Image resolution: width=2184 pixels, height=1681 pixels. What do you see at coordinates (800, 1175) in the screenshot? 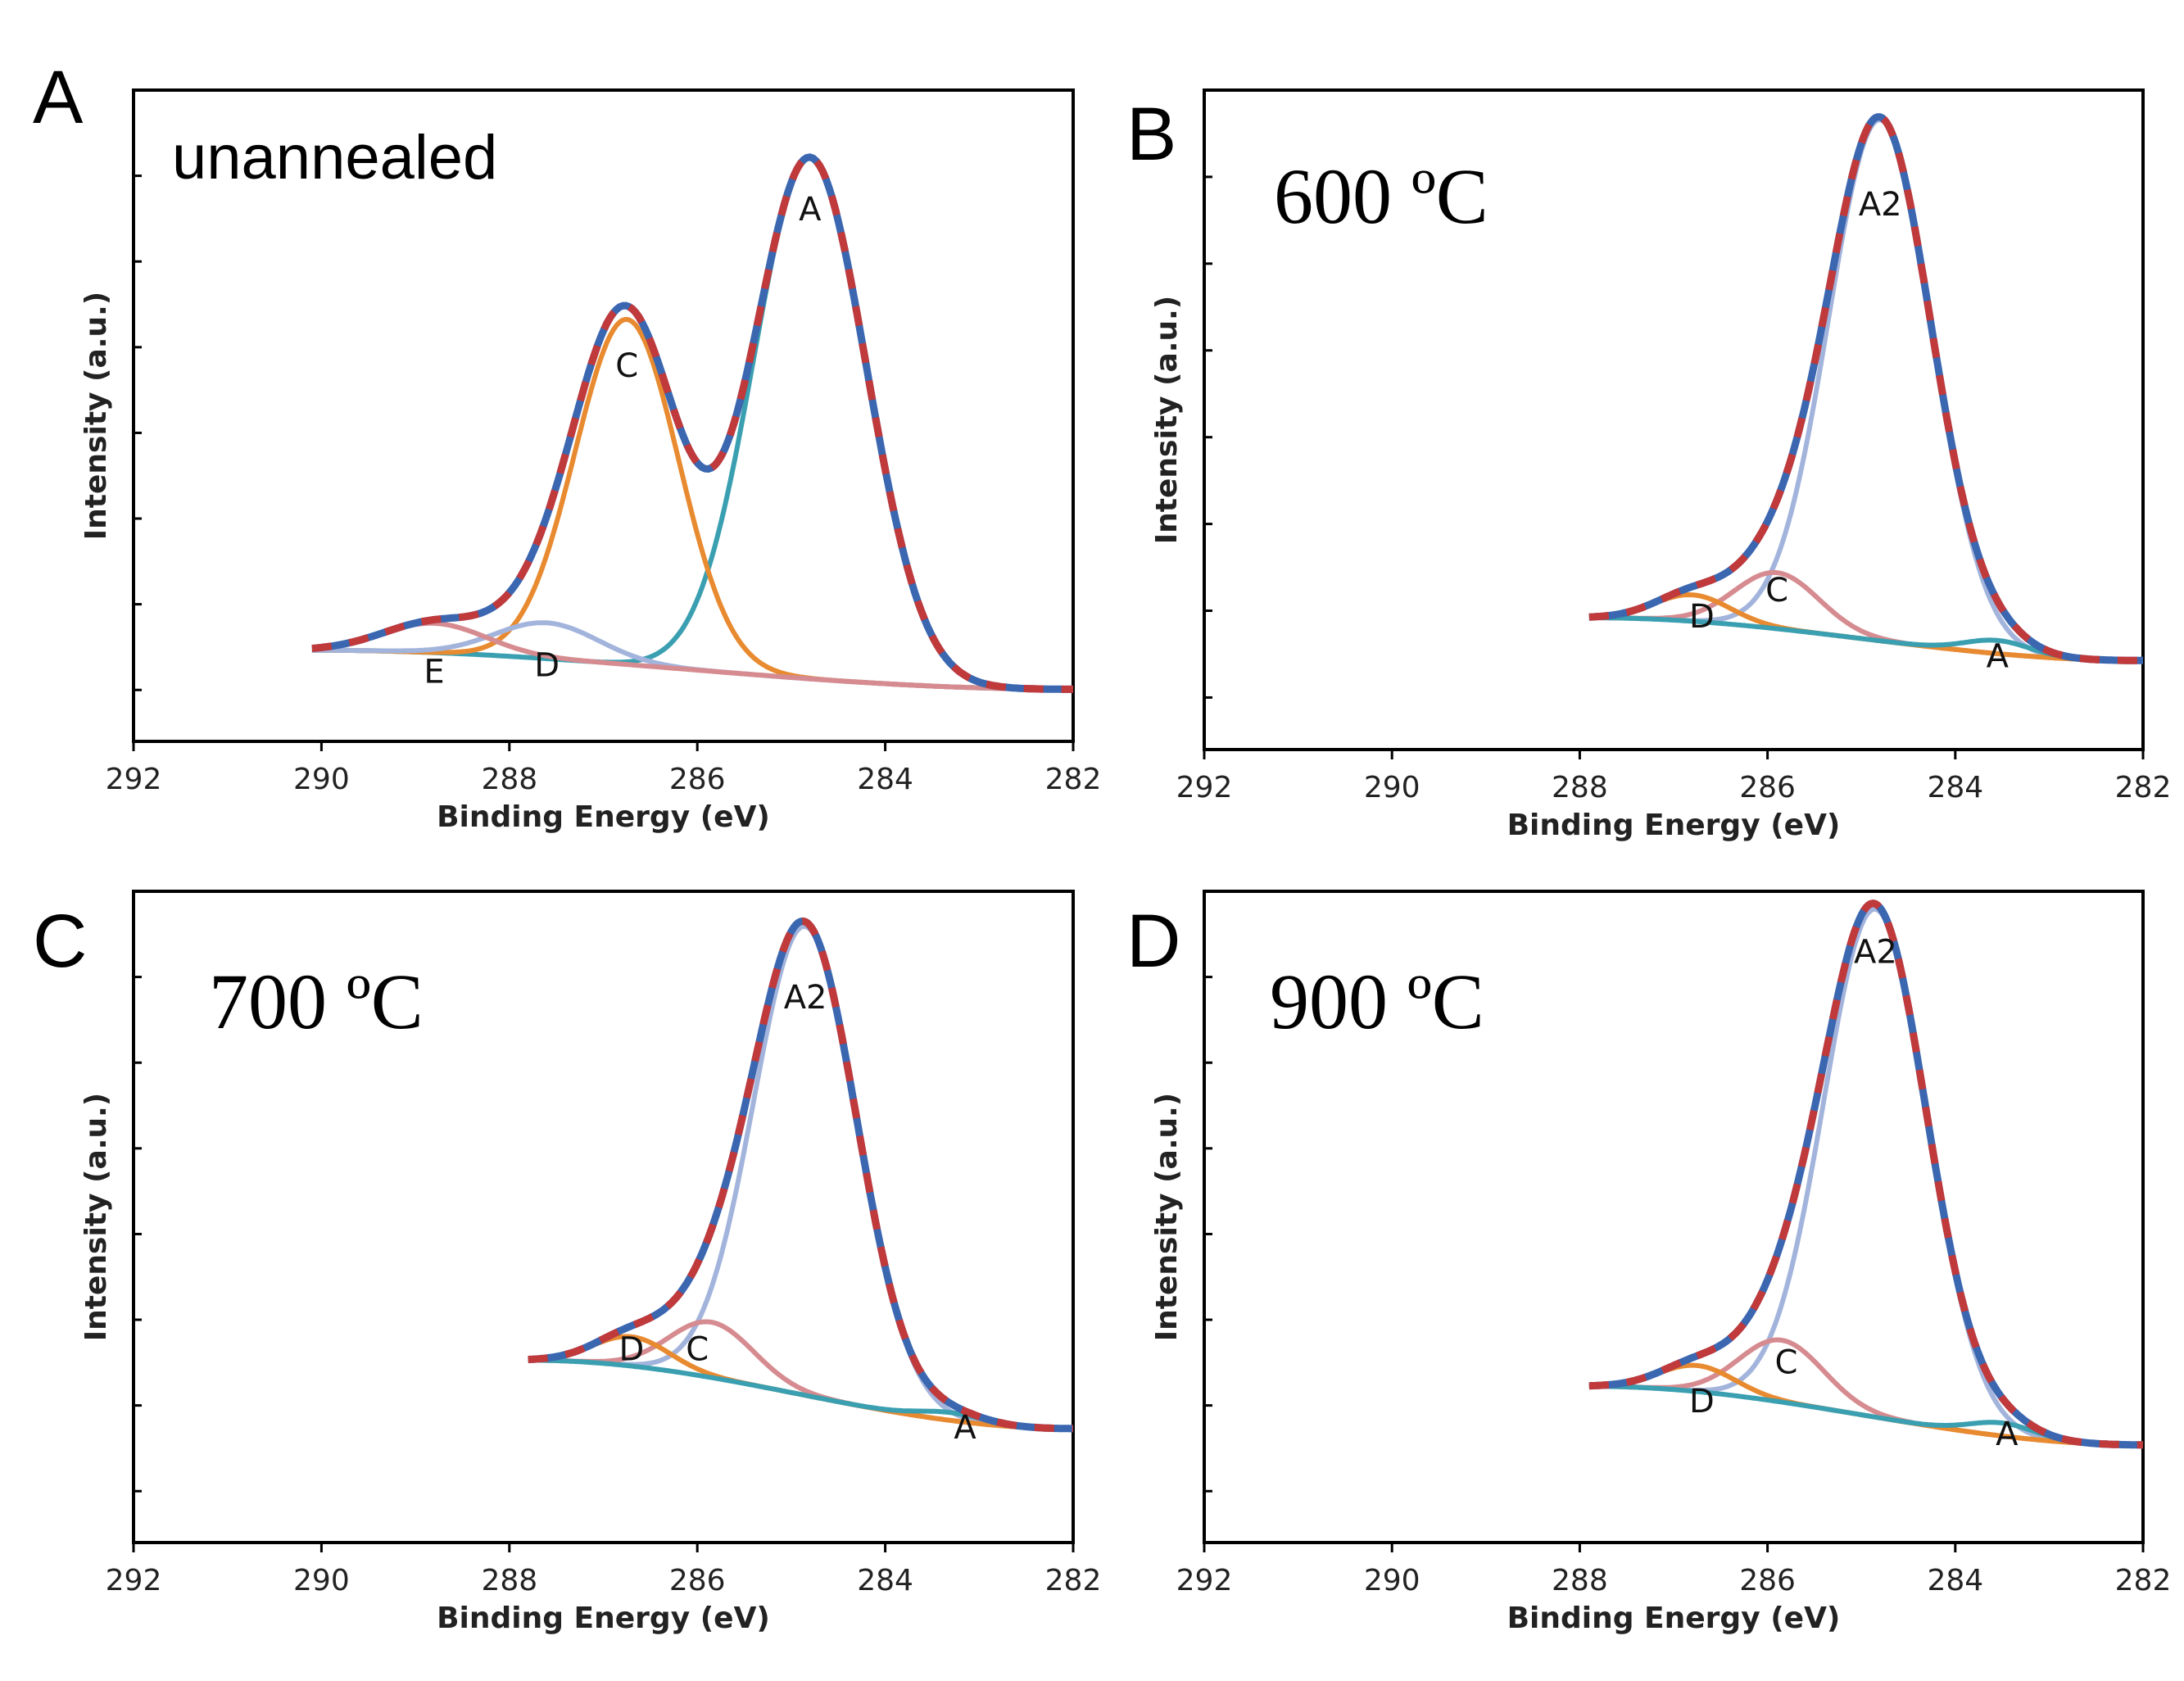
I see `envelope-curve` at bounding box center [800, 1175].